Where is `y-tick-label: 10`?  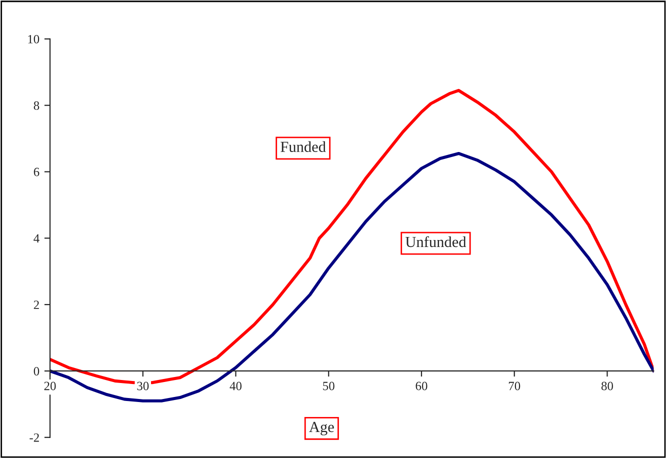 y-tick-label: 10 is located at coordinates (34, 39).